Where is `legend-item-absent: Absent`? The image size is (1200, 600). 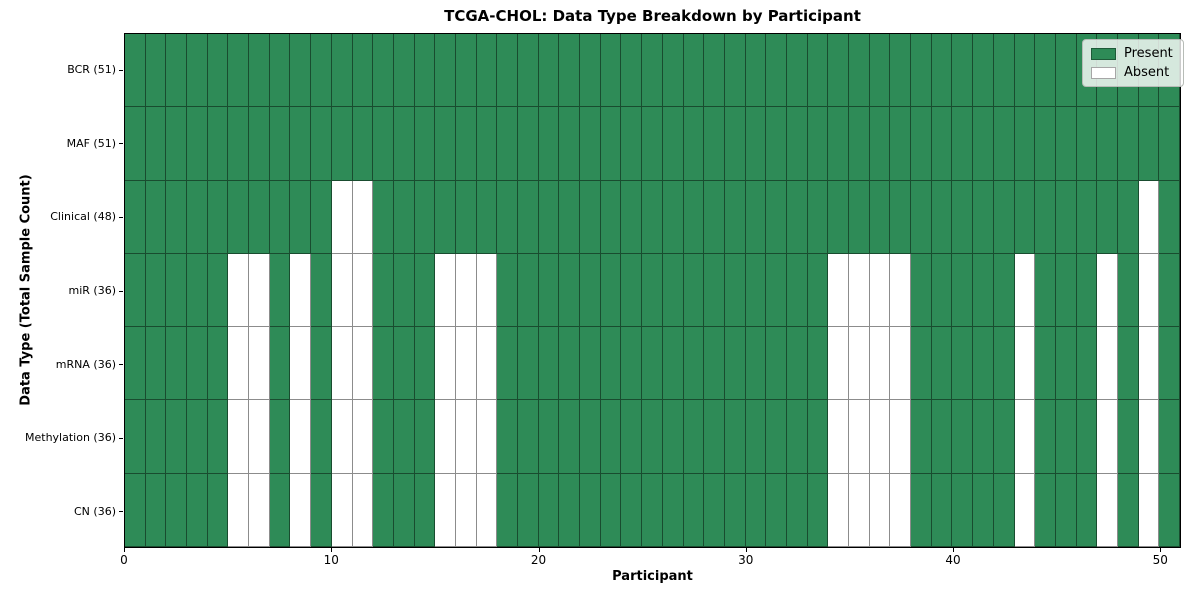 legend-item-absent: Absent is located at coordinates (1132, 72).